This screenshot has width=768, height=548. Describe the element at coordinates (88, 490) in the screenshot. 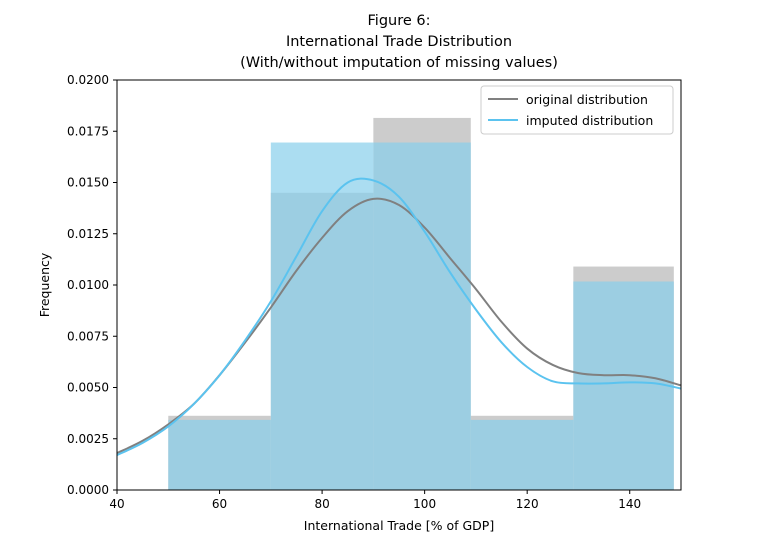

I see `y-tick-label: 0.0000` at that location.